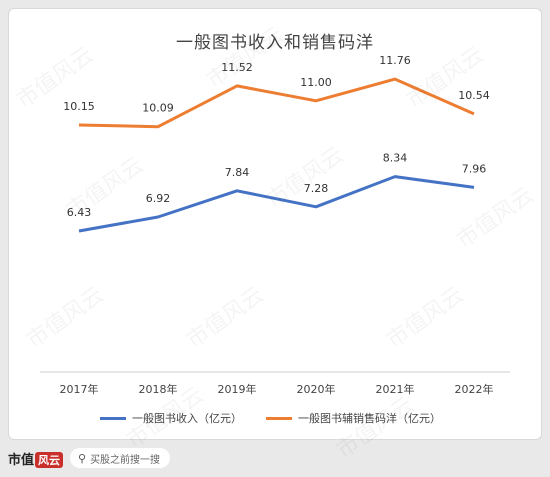 Image resolution: width=550 pixels, height=477 pixels. I want to click on search-placeholder: 买股之前搜一搜, so click(125, 460).